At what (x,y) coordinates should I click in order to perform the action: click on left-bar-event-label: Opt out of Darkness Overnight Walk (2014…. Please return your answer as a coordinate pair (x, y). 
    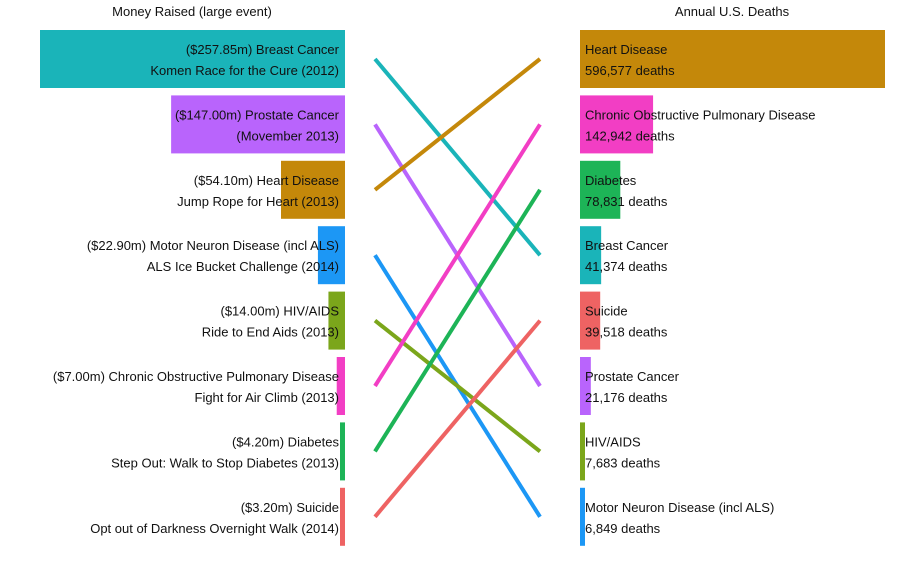
    Looking at the image, I should click on (214, 528).